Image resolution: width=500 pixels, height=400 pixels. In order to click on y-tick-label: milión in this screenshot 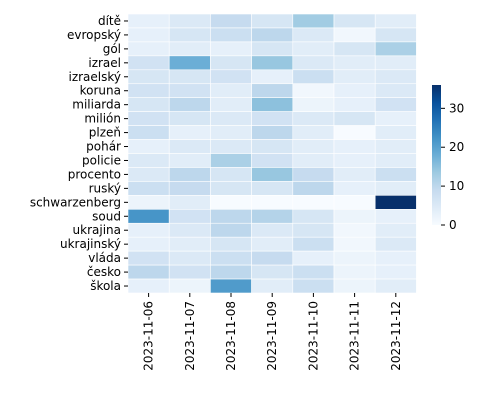, I will do `click(102, 119)`.